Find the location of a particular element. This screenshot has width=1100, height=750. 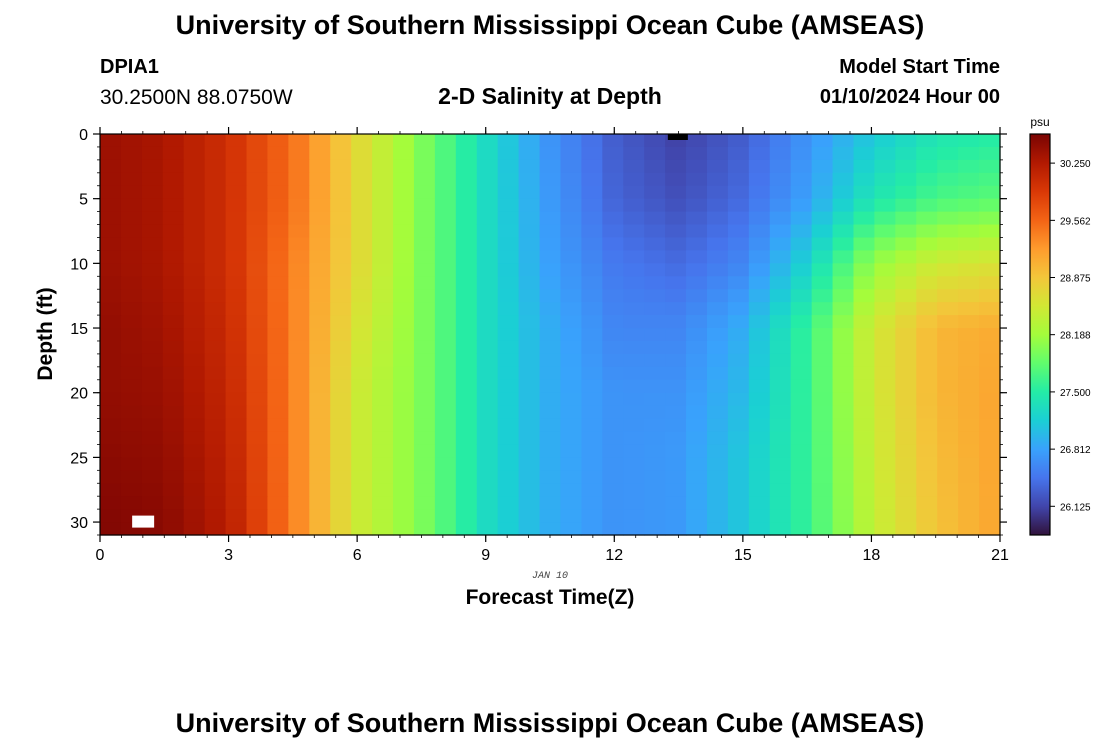

bottom-marker is located at coordinates (143, 521).